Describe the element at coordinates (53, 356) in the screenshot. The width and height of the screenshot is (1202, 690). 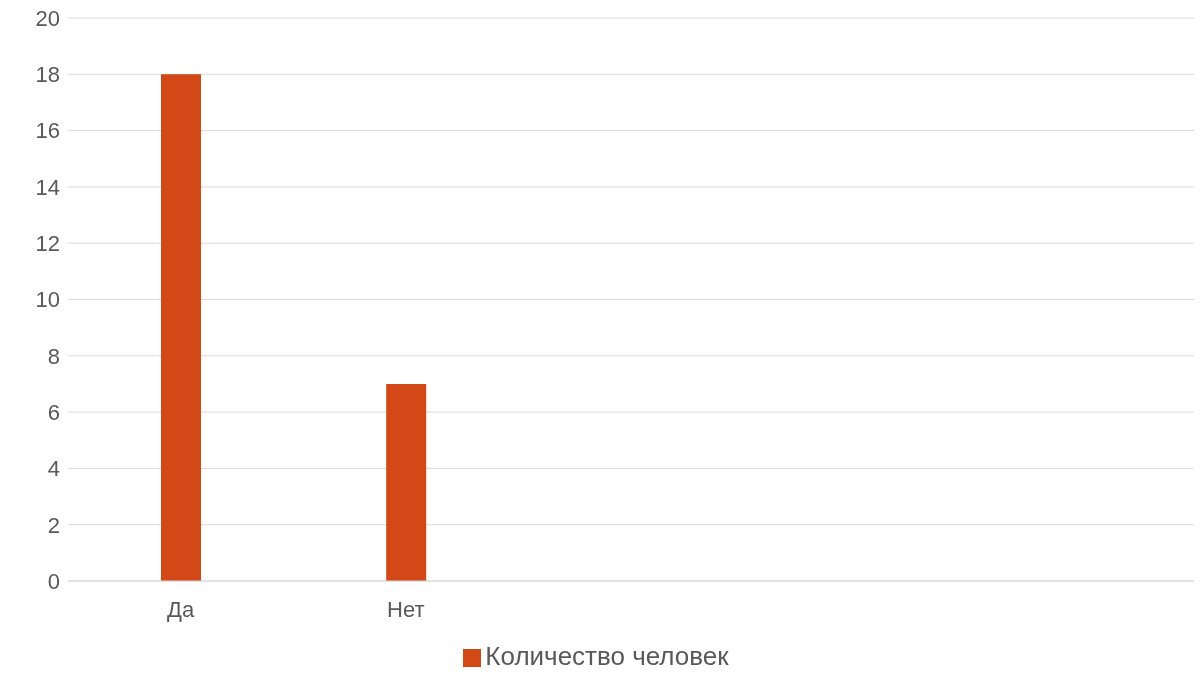
I see `y-tick-label: 8` at that location.